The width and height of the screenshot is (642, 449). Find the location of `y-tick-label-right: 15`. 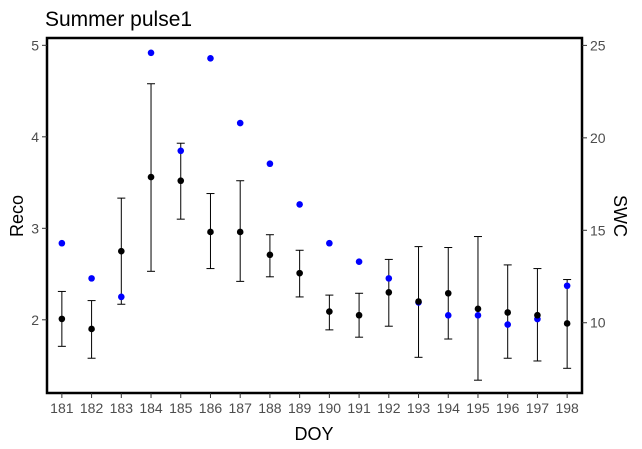

y-tick-label-right: 15 is located at coordinates (598, 230).